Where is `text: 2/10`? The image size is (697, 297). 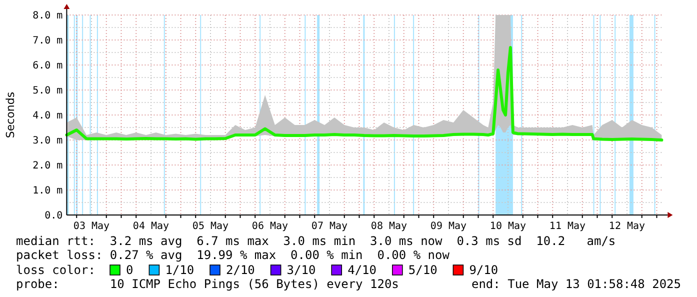 text: 2/10 is located at coordinates (240, 270).